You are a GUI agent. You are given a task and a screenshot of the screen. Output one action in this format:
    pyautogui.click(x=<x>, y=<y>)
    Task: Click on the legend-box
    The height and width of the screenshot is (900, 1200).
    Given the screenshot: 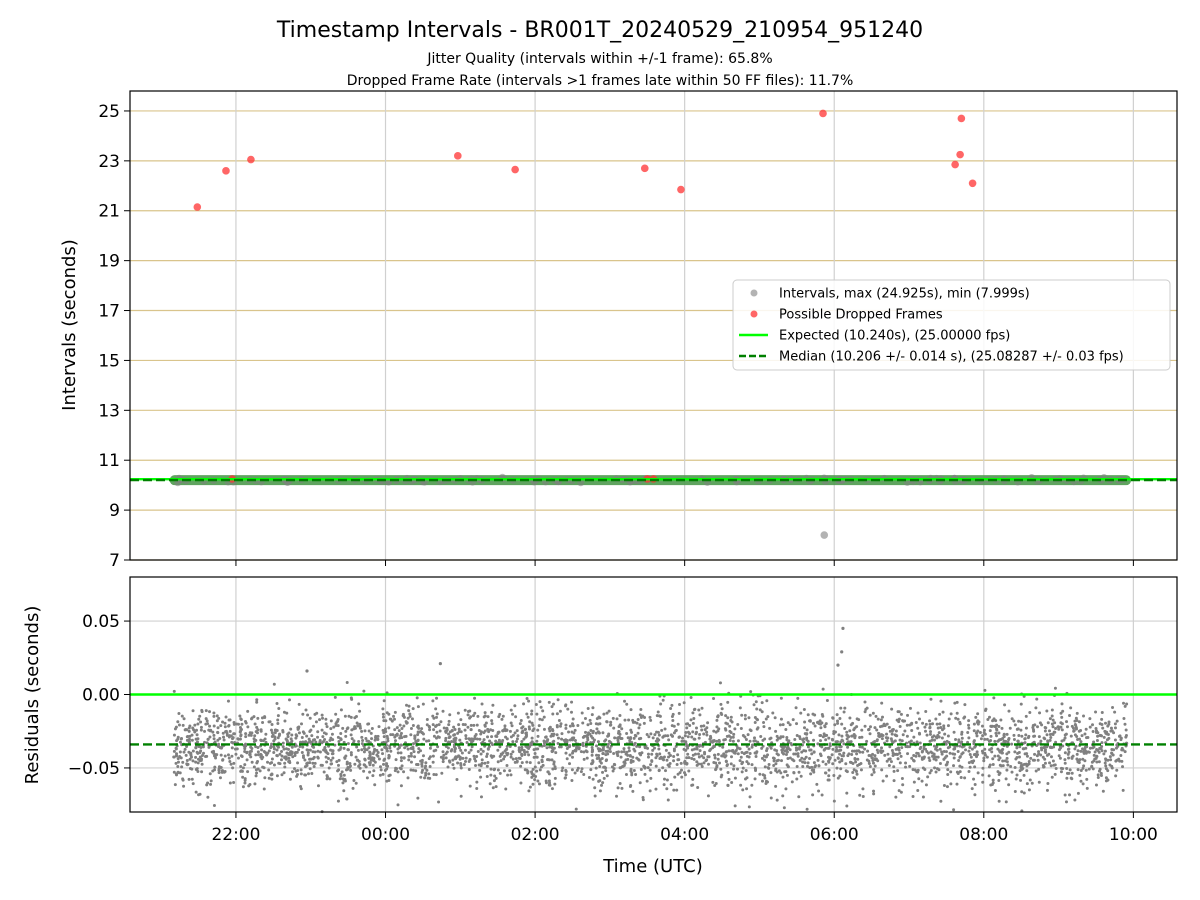 What is the action you would take?
    pyautogui.click(x=951, y=325)
    